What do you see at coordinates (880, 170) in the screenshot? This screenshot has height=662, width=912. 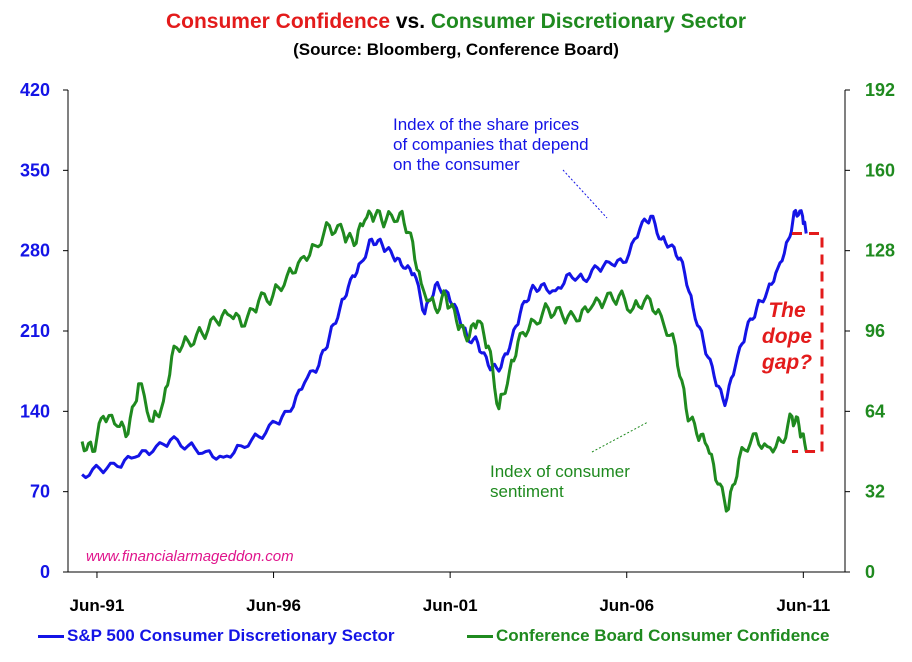 I see `y-right-tick-label: 160` at bounding box center [880, 170].